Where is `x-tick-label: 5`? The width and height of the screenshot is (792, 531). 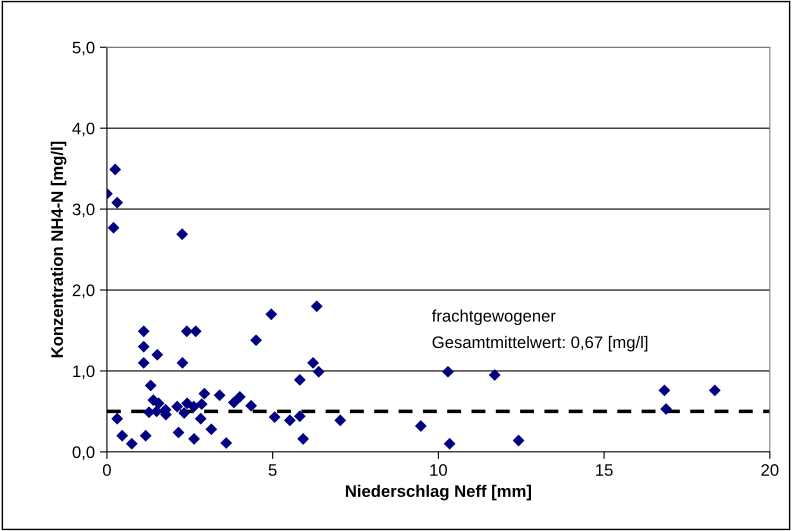
x-tick-label: 5 is located at coordinates (272, 470).